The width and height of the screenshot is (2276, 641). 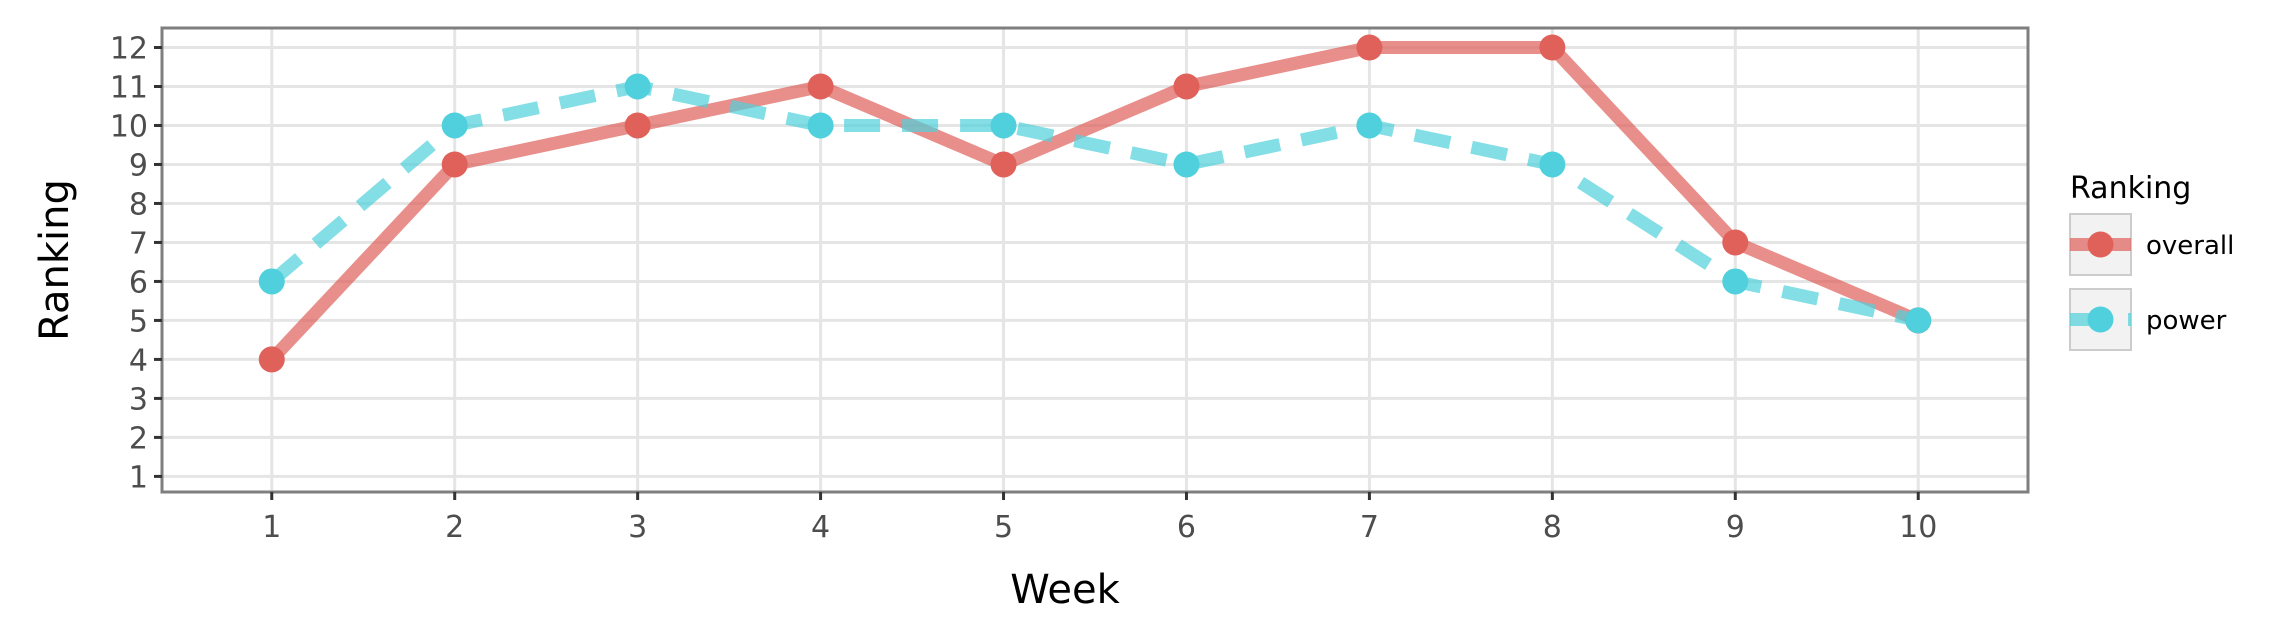 What do you see at coordinates (1552, 527) in the screenshot?
I see `x-tick-label: 8` at bounding box center [1552, 527].